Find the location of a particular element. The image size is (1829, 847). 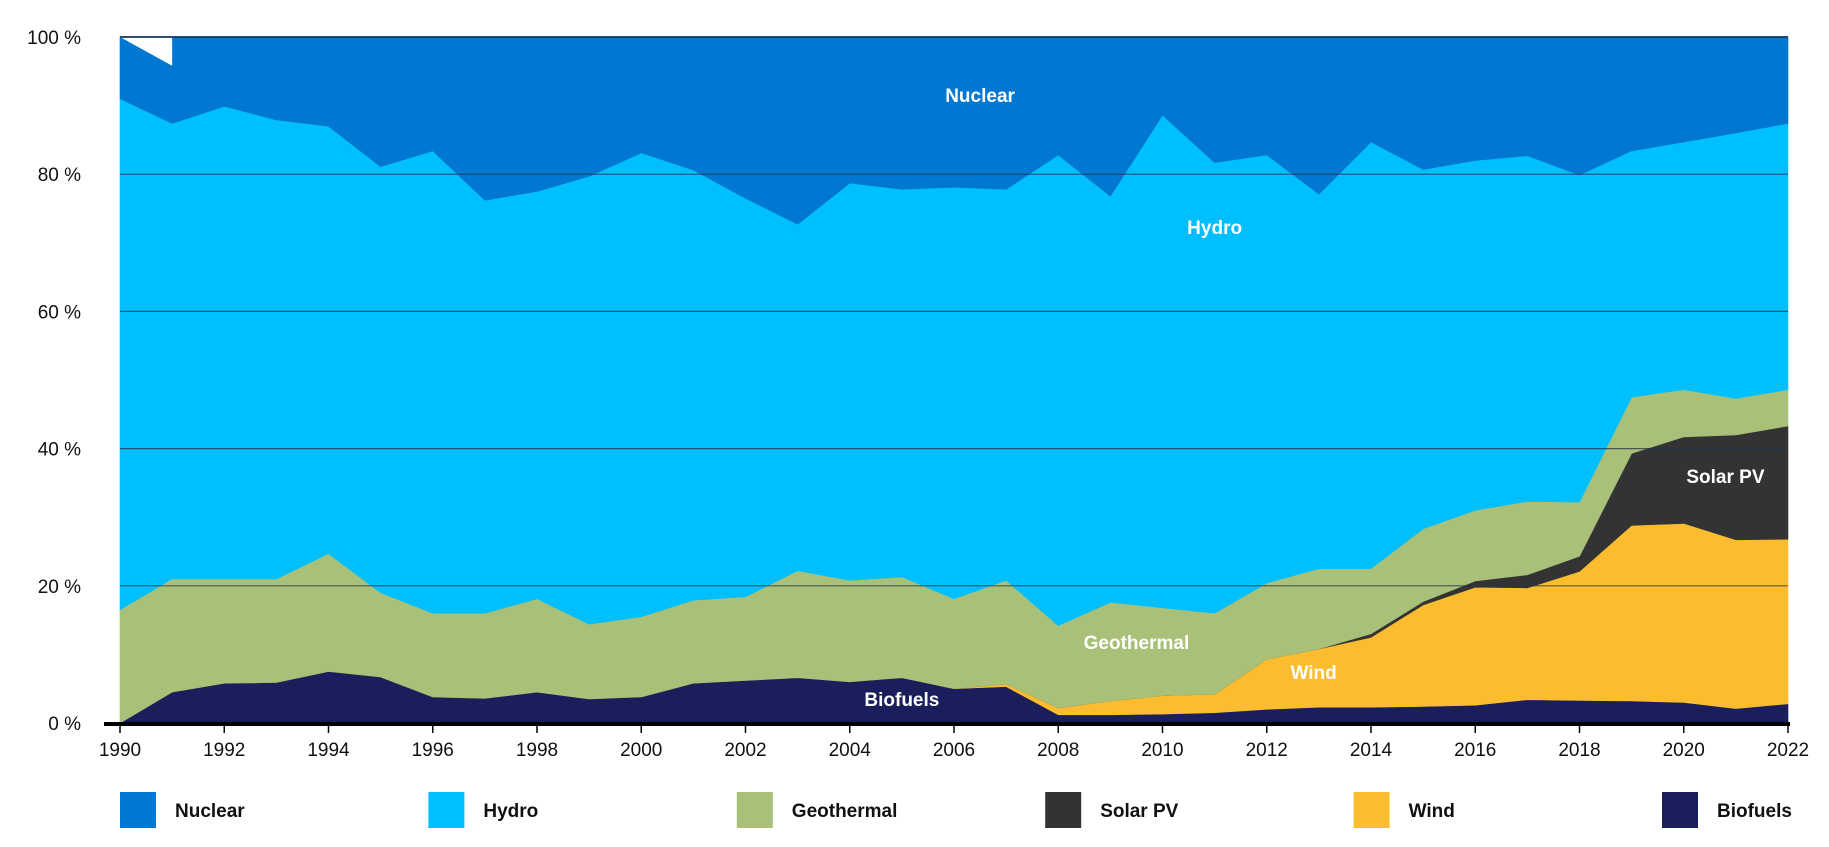

y-tick-label: 60 % is located at coordinates (59, 312).